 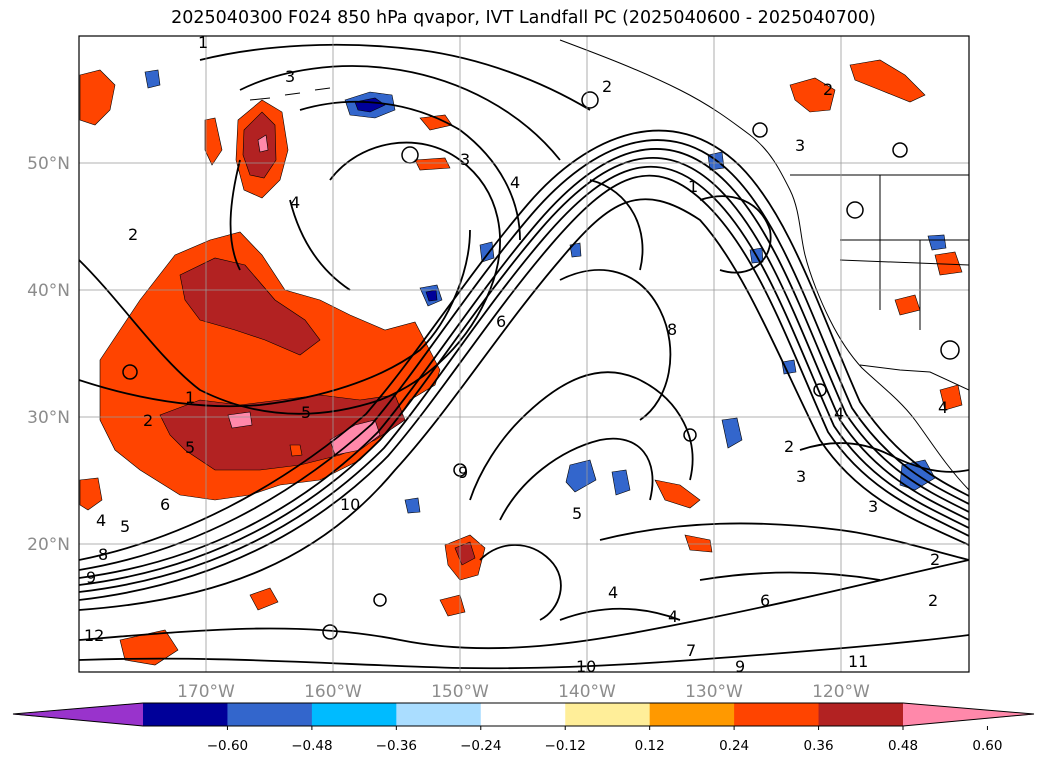 I want to click on colorbar-extend-low, so click(x=78, y=714).